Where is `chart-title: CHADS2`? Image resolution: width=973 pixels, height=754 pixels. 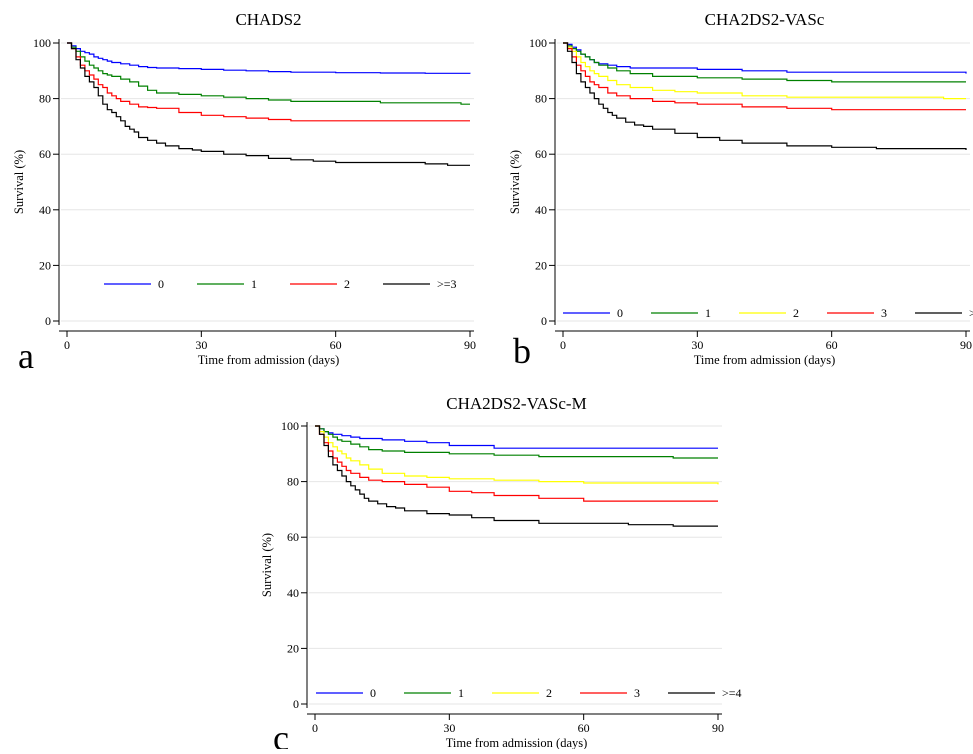
chart-title: CHADS2 is located at coordinates (268, 19).